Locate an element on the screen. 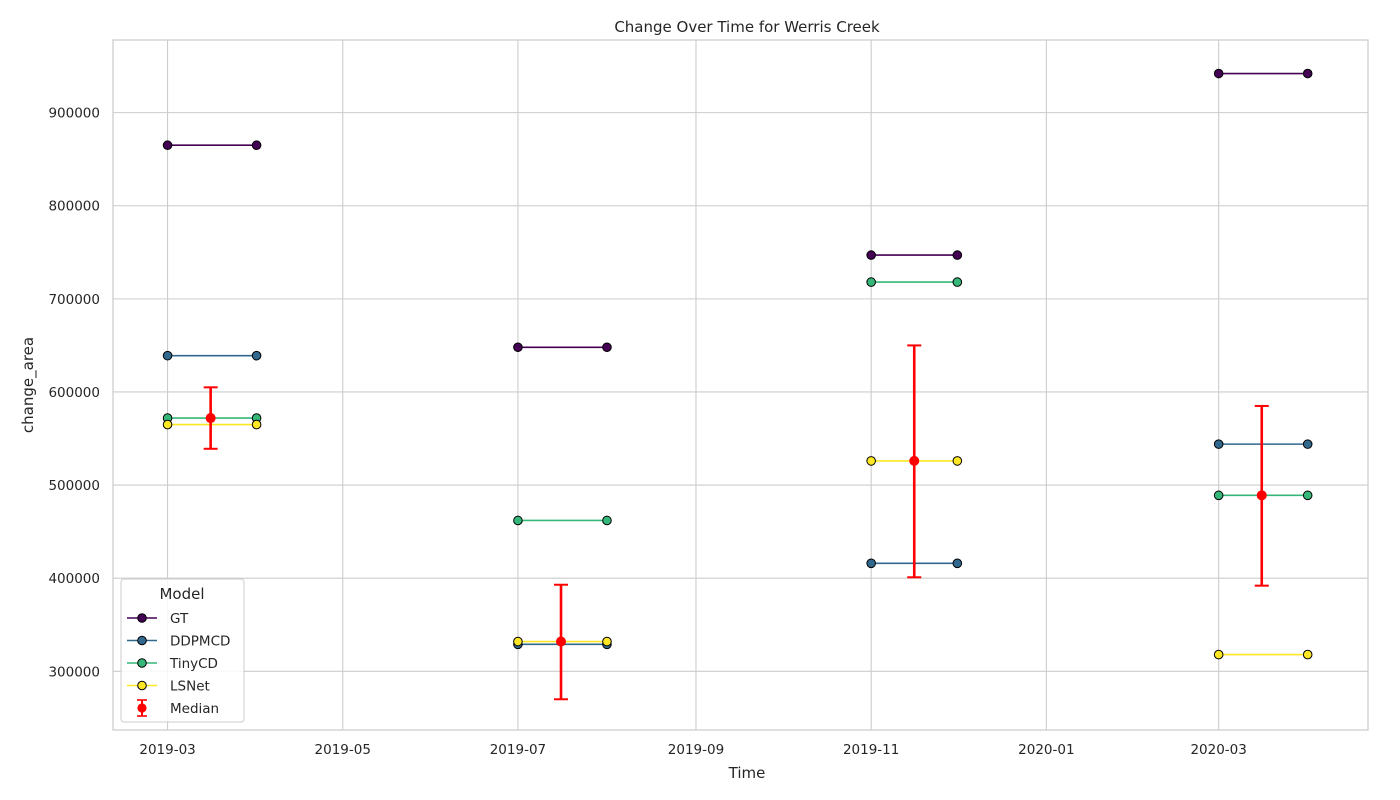 The image size is (1400, 800). y-tick-label: 700000 is located at coordinates (74, 300).